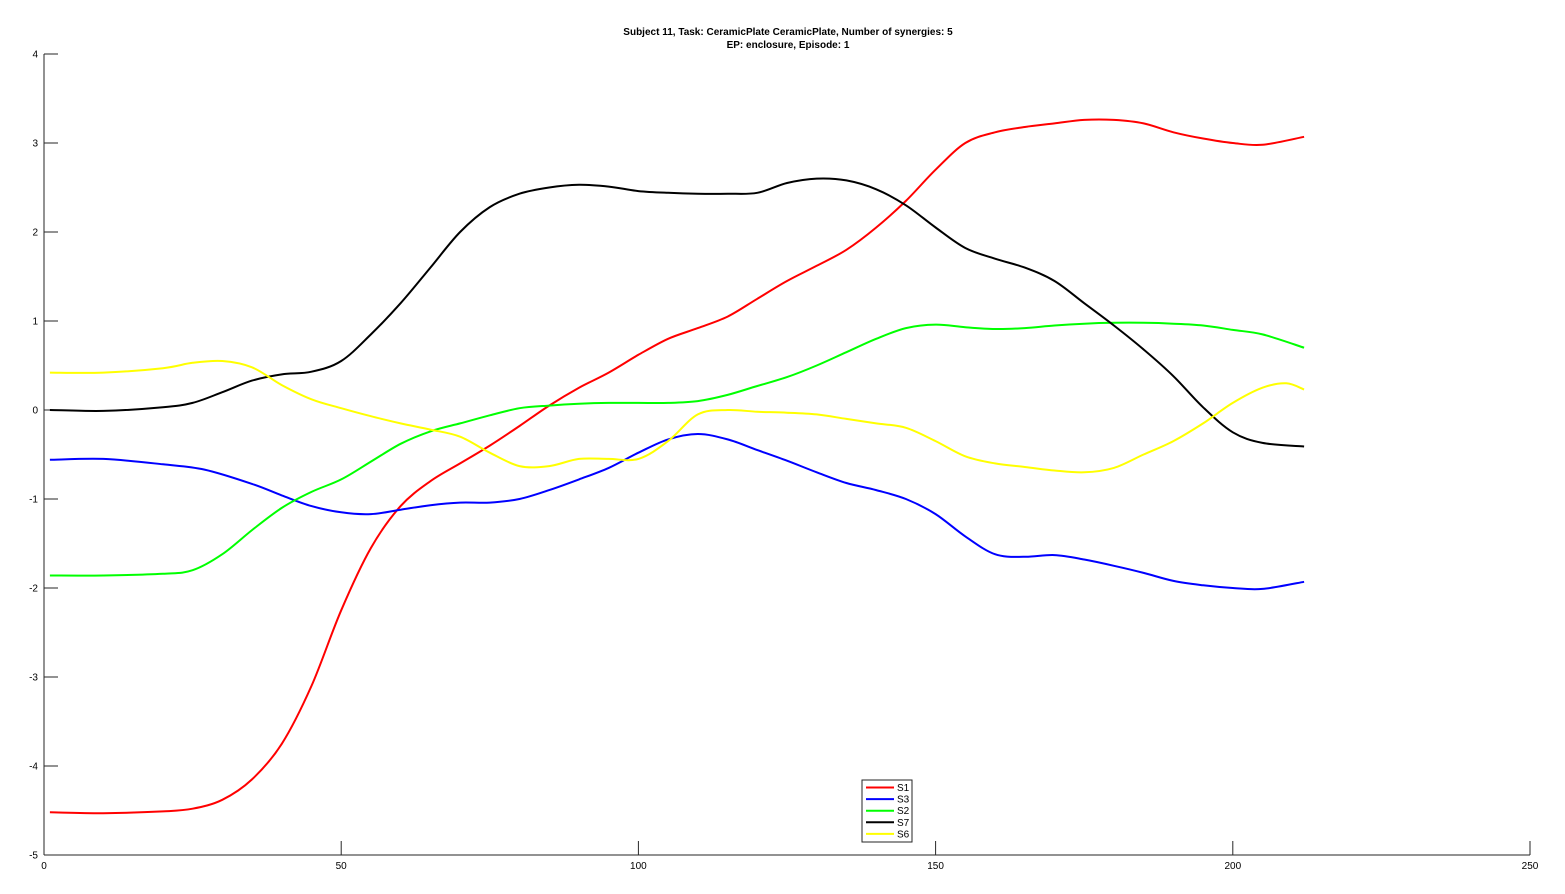  What do you see at coordinates (1530, 866) in the screenshot?
I see `x-tick-label: 250` at bounding box center [1530, 866].